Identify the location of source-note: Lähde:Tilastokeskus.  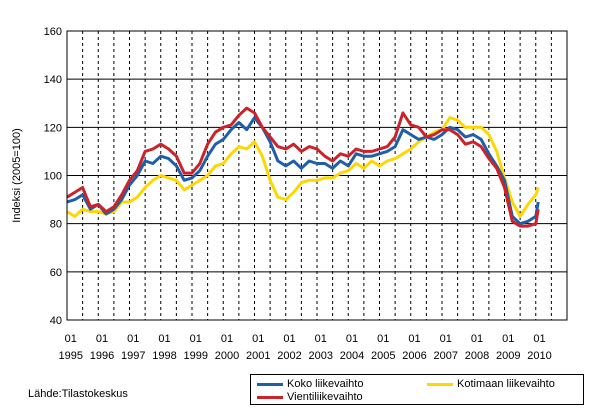
(78, 394).